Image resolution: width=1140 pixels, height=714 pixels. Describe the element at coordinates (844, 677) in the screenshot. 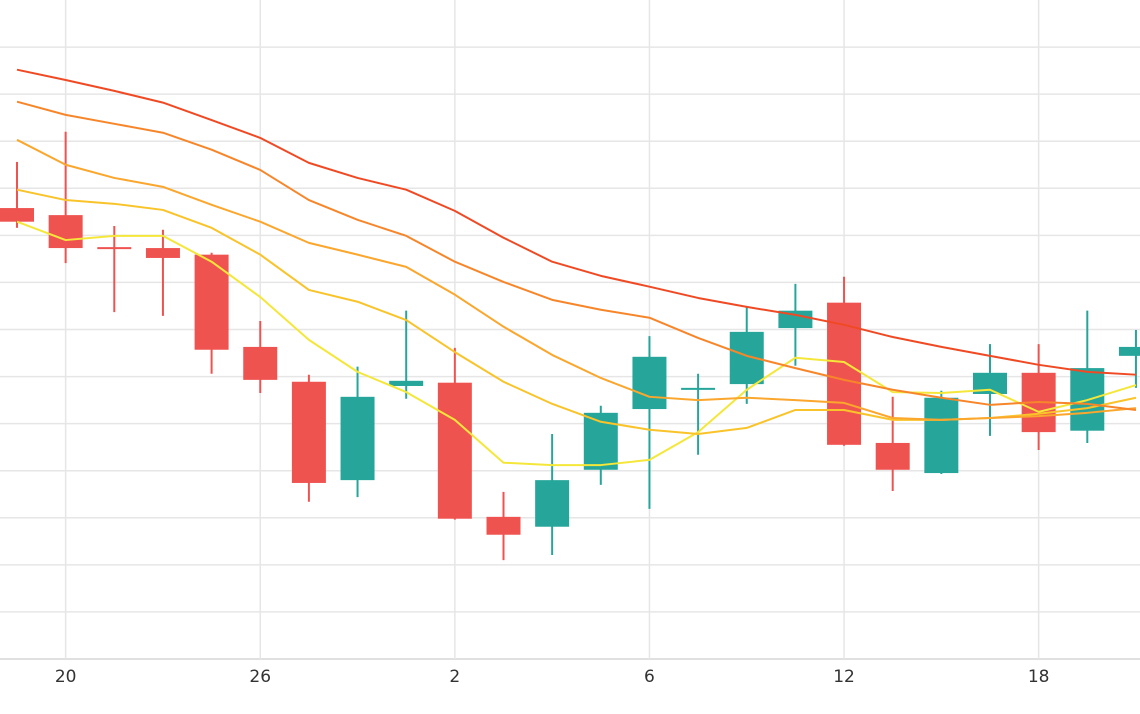

I see `x-tick-label: 12` at that location.